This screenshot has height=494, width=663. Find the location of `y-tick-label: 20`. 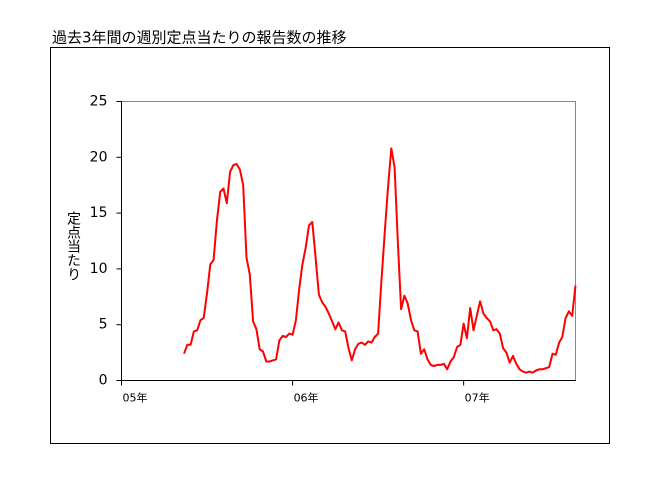

y-tick-label: 20 is located at coordinates (99, 157).